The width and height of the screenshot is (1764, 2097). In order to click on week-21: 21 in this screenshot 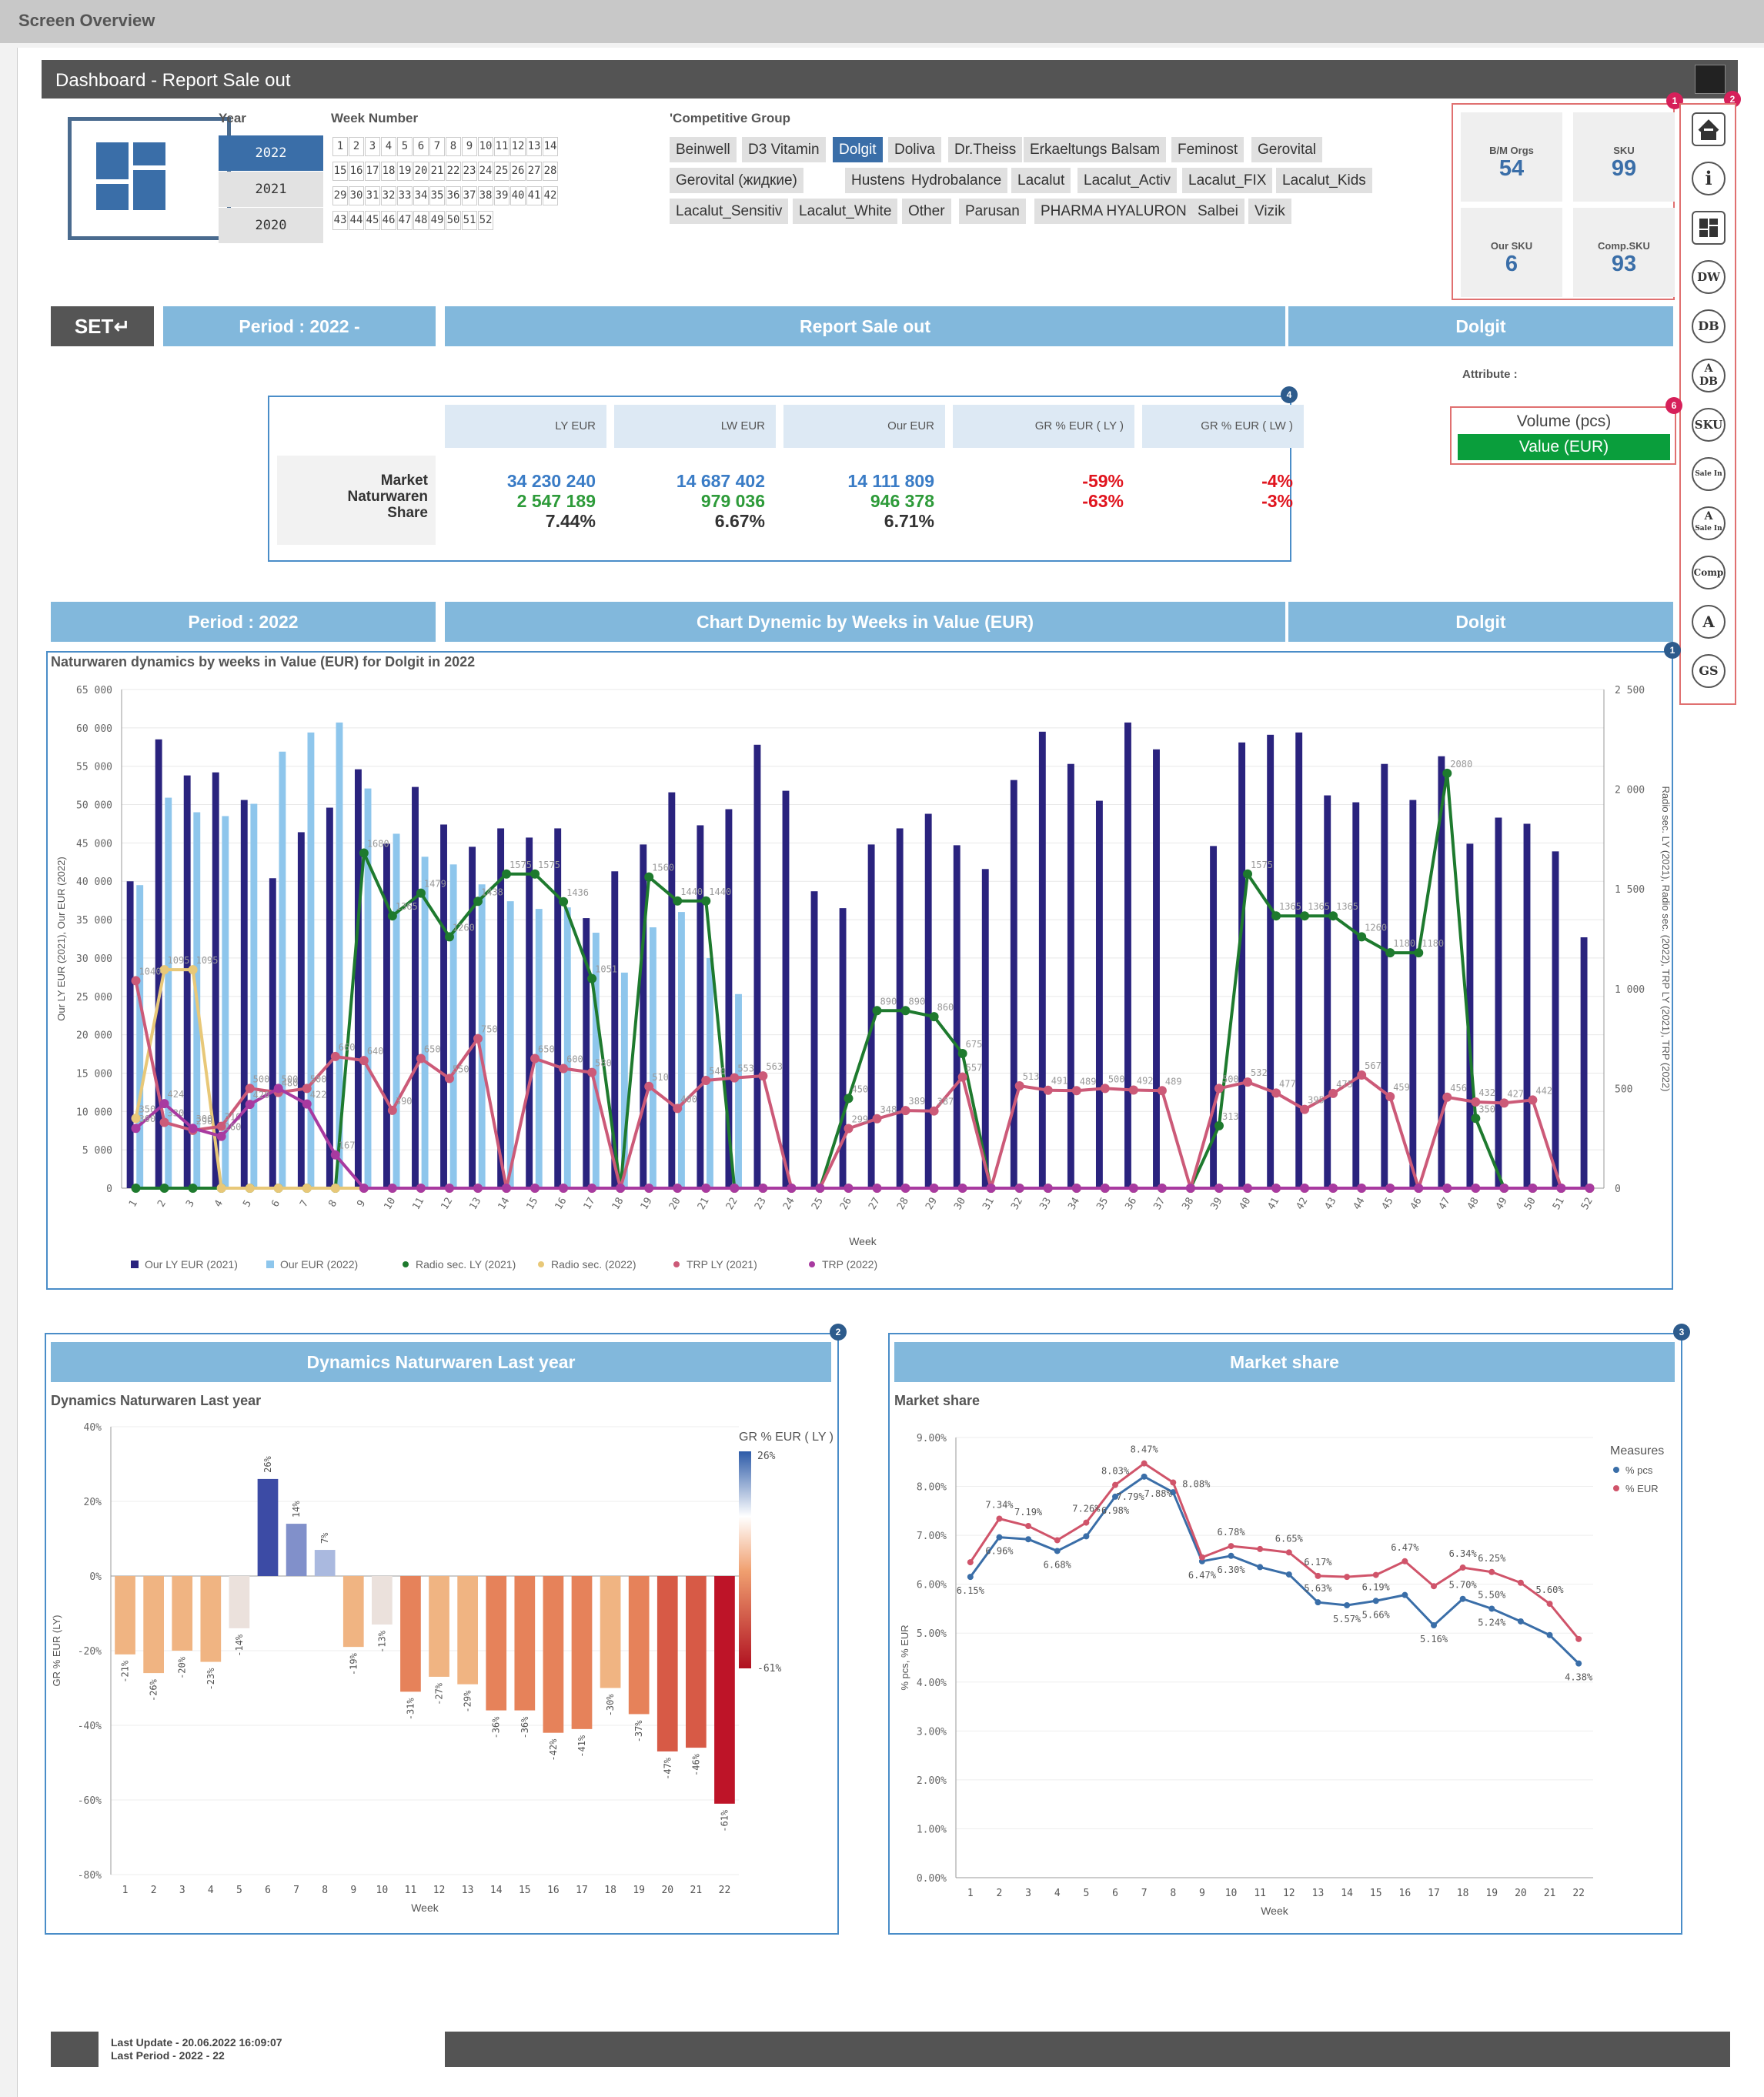, I will do `click(437, 172)`.